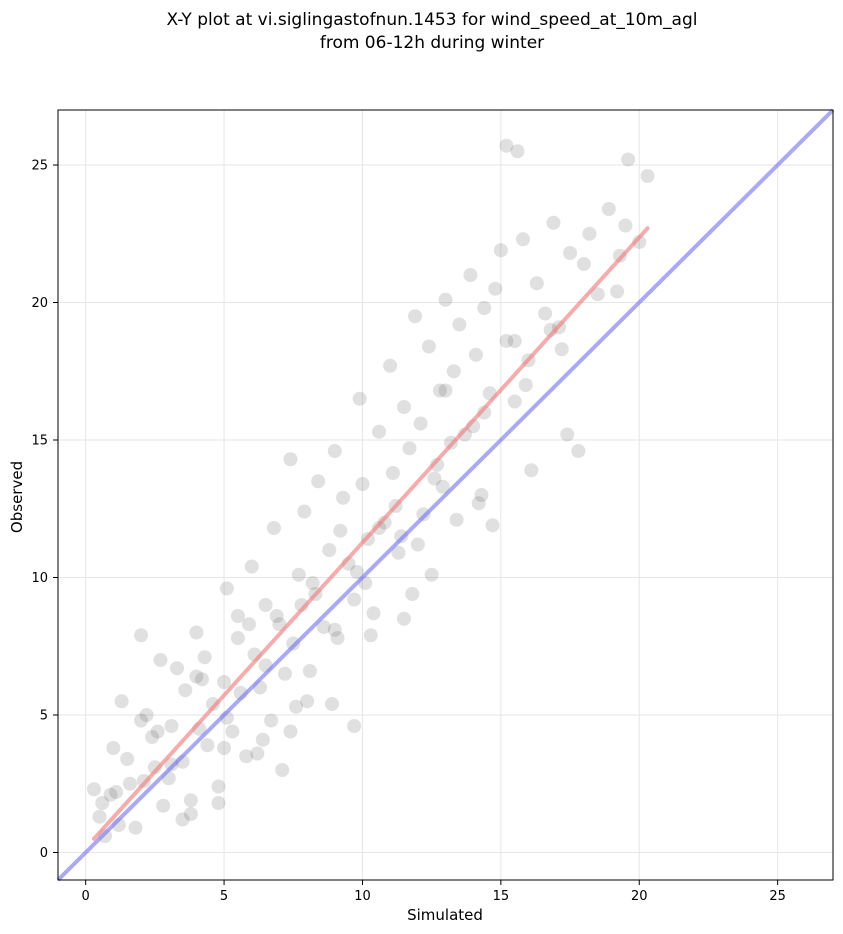 The width and height of the screenshot is (843, 934). Describe the element at coordinates (445, 915) in the screenshot. I see `x-axis-label: Simulated` at that location.